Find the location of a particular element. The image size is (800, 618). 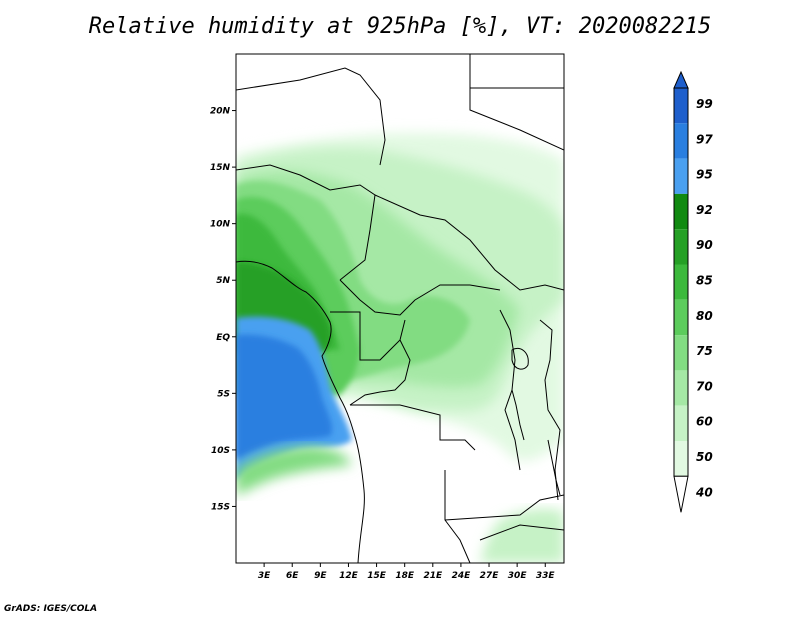

colorbar-level-label: 80 is located at coordinates (704, 316).